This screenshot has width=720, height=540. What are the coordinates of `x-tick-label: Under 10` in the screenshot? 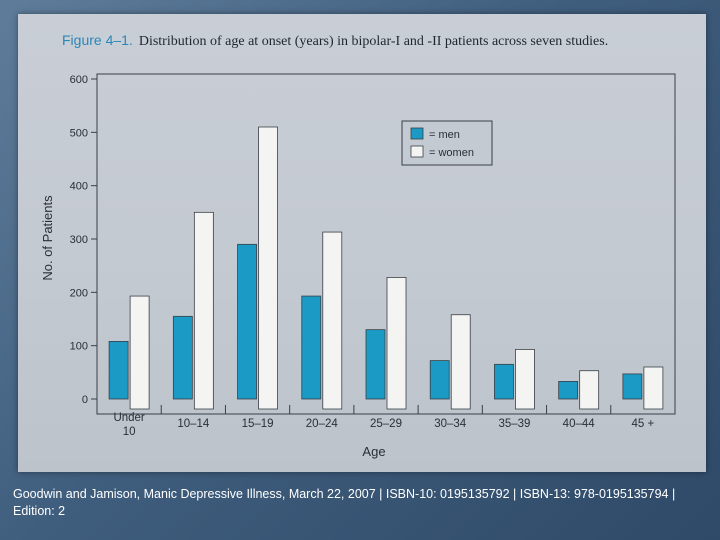 It's located at (128, 425).